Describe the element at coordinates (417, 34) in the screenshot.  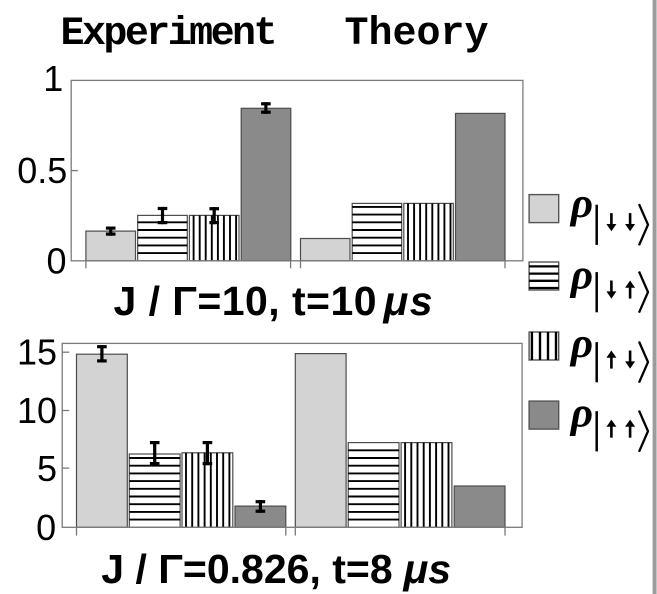
I see `svg-text: Theory` at that location.